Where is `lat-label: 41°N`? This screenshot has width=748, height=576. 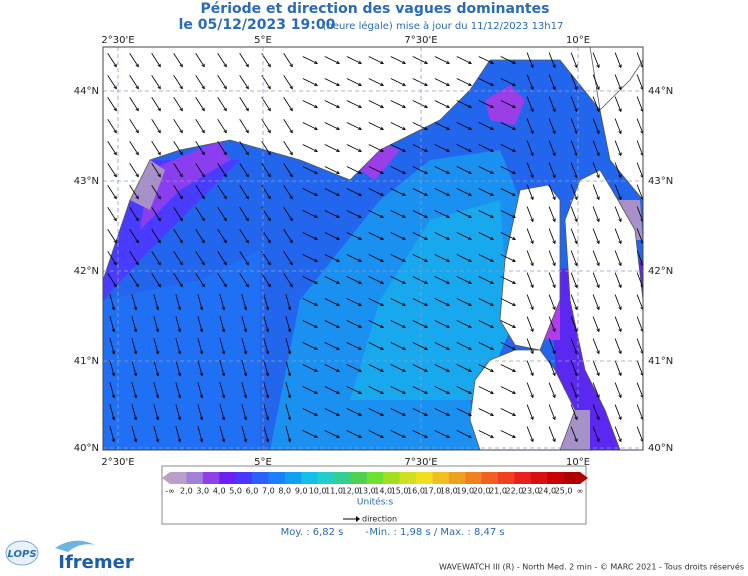
lat-label: 41°N is located at coordinates (660, 361).